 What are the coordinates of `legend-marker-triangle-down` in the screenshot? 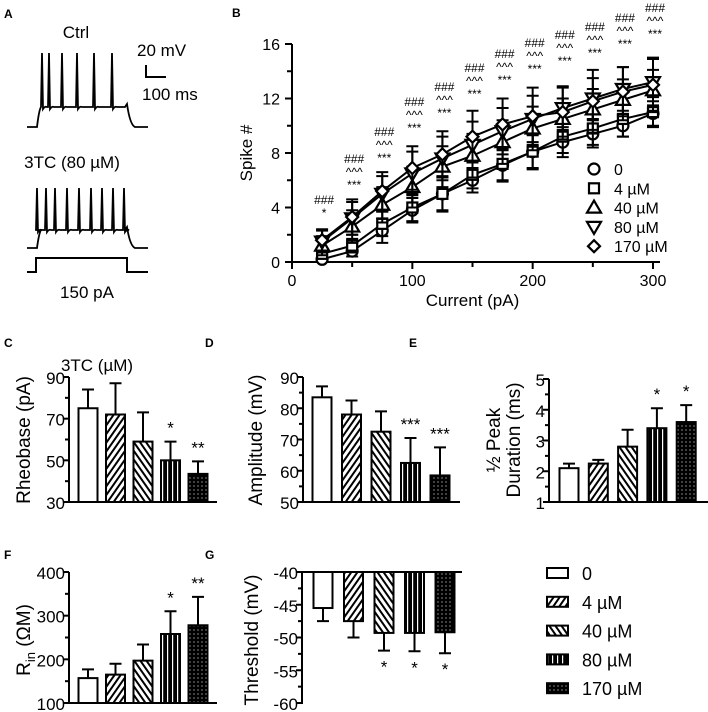 It's located at (594, 228).